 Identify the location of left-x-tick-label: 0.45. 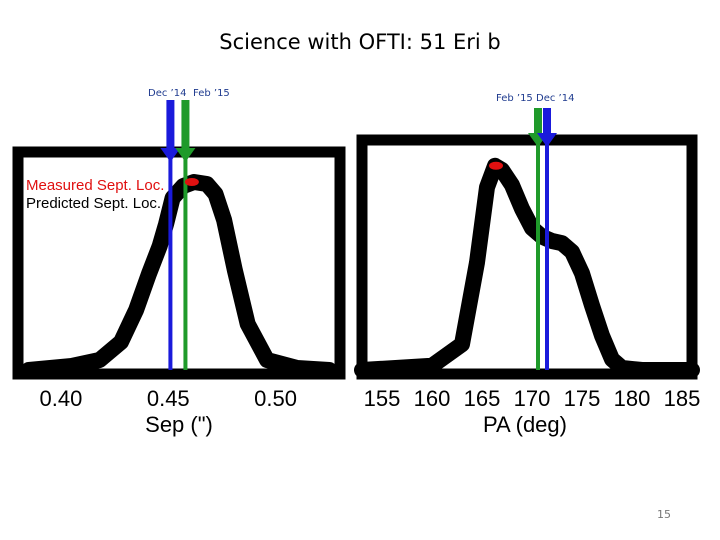
(168, 398).